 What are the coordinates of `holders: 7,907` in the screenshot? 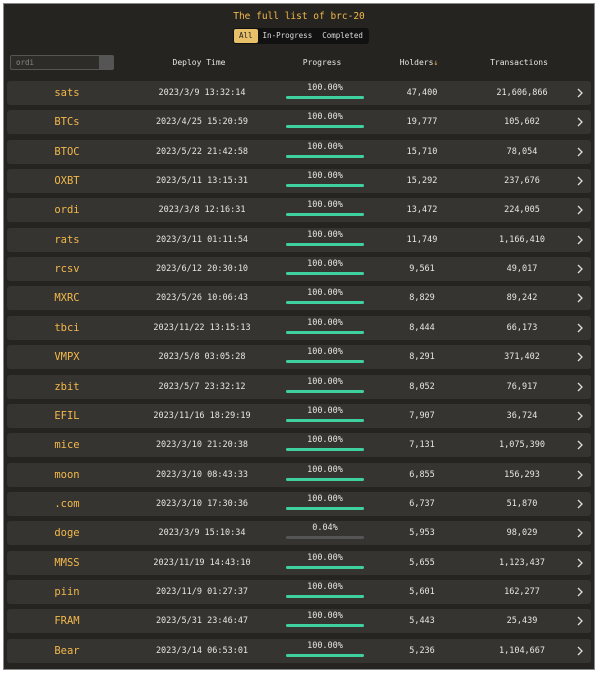 It's located at (422, 415).